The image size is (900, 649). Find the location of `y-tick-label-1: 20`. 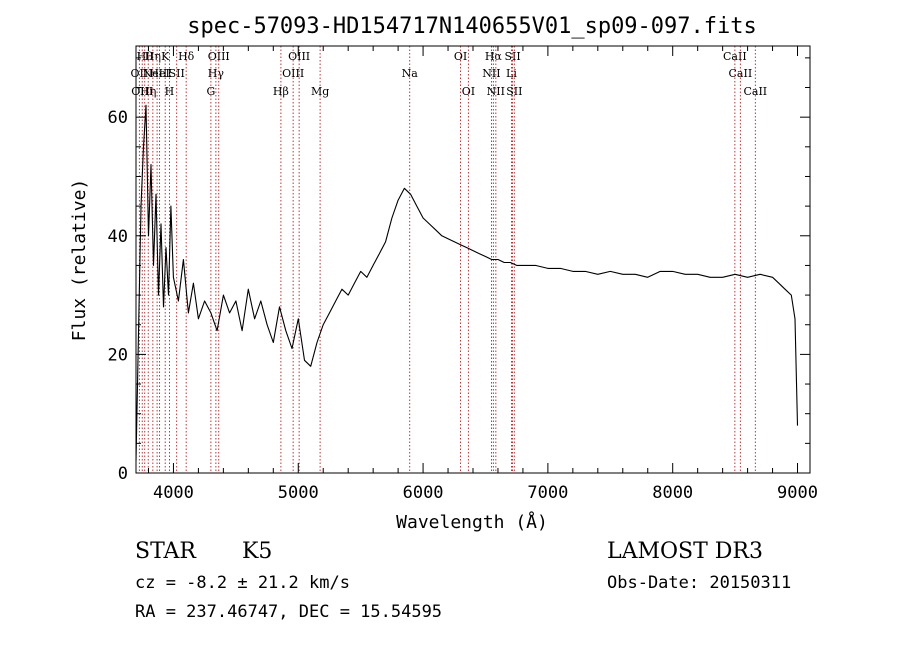

y-tick-label-1: 20 is located at coordinates (118, 355).